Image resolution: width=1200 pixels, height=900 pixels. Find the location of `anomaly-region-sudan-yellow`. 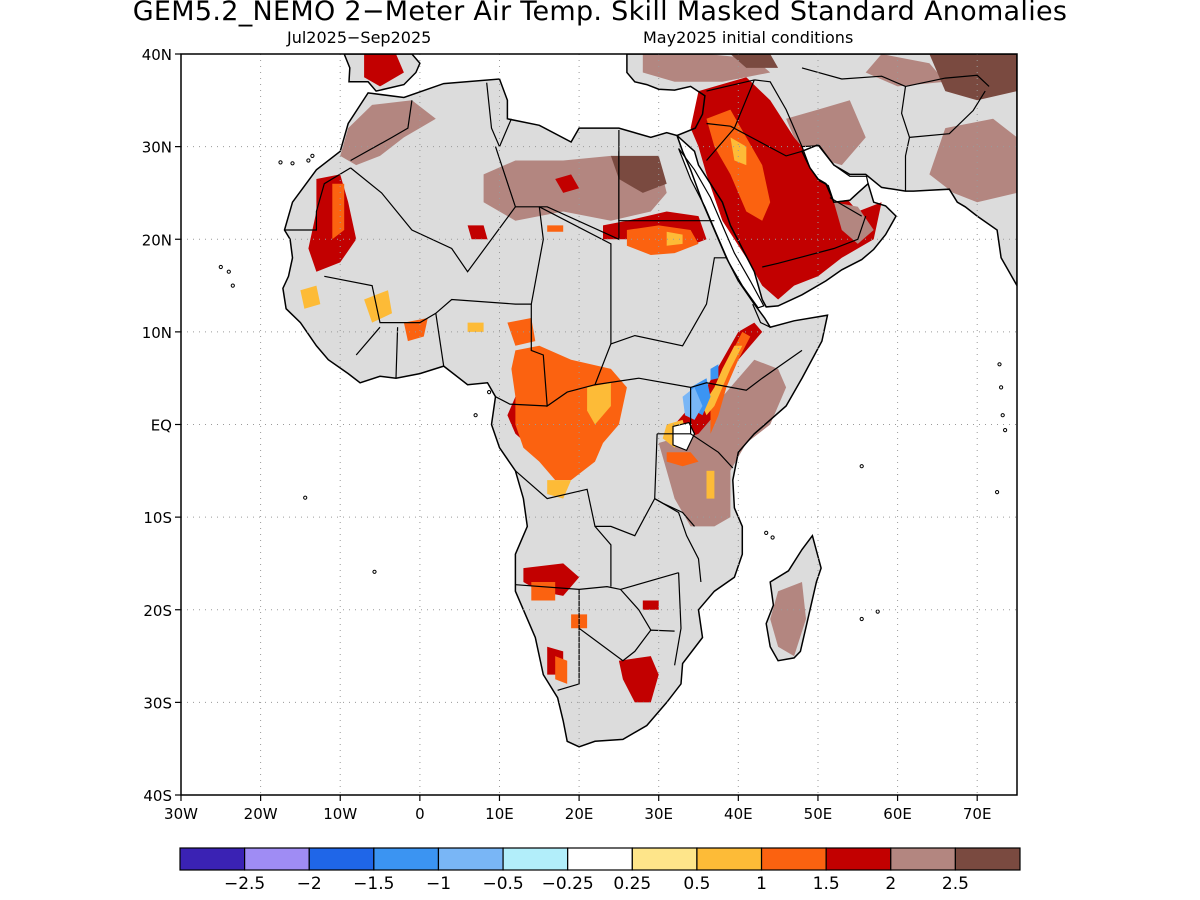

anomaly-region-sudan-yellow is located at coordinates (674, 238).